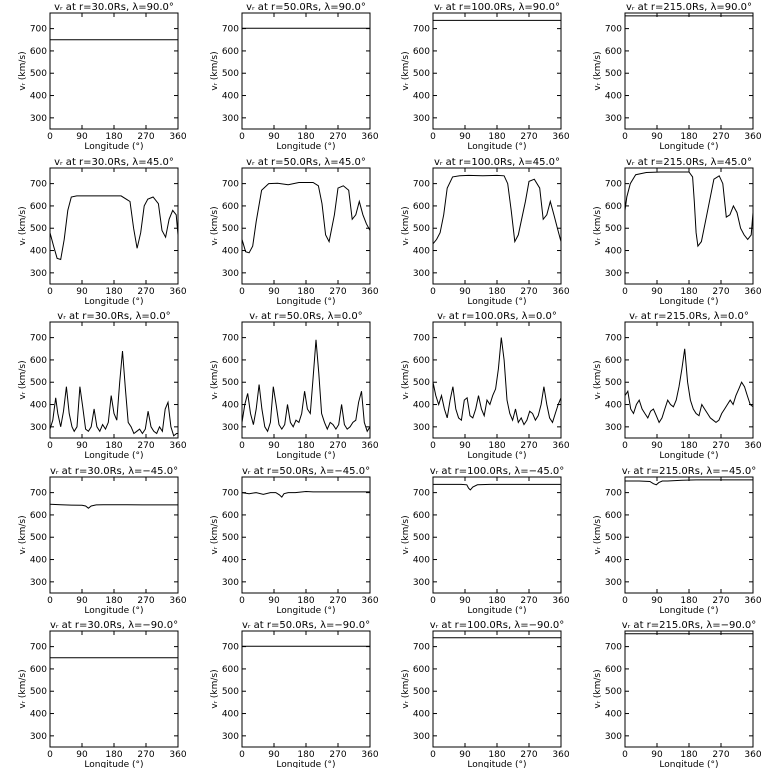 Image resolution: width=768 pixels, height=768 pixels. What do you see at coordinates (689, 316) in the screenshot?
I see `panel-title: vᵣ at r=215.0Rs, λ=0.0°` at bounding box center [689, 316].